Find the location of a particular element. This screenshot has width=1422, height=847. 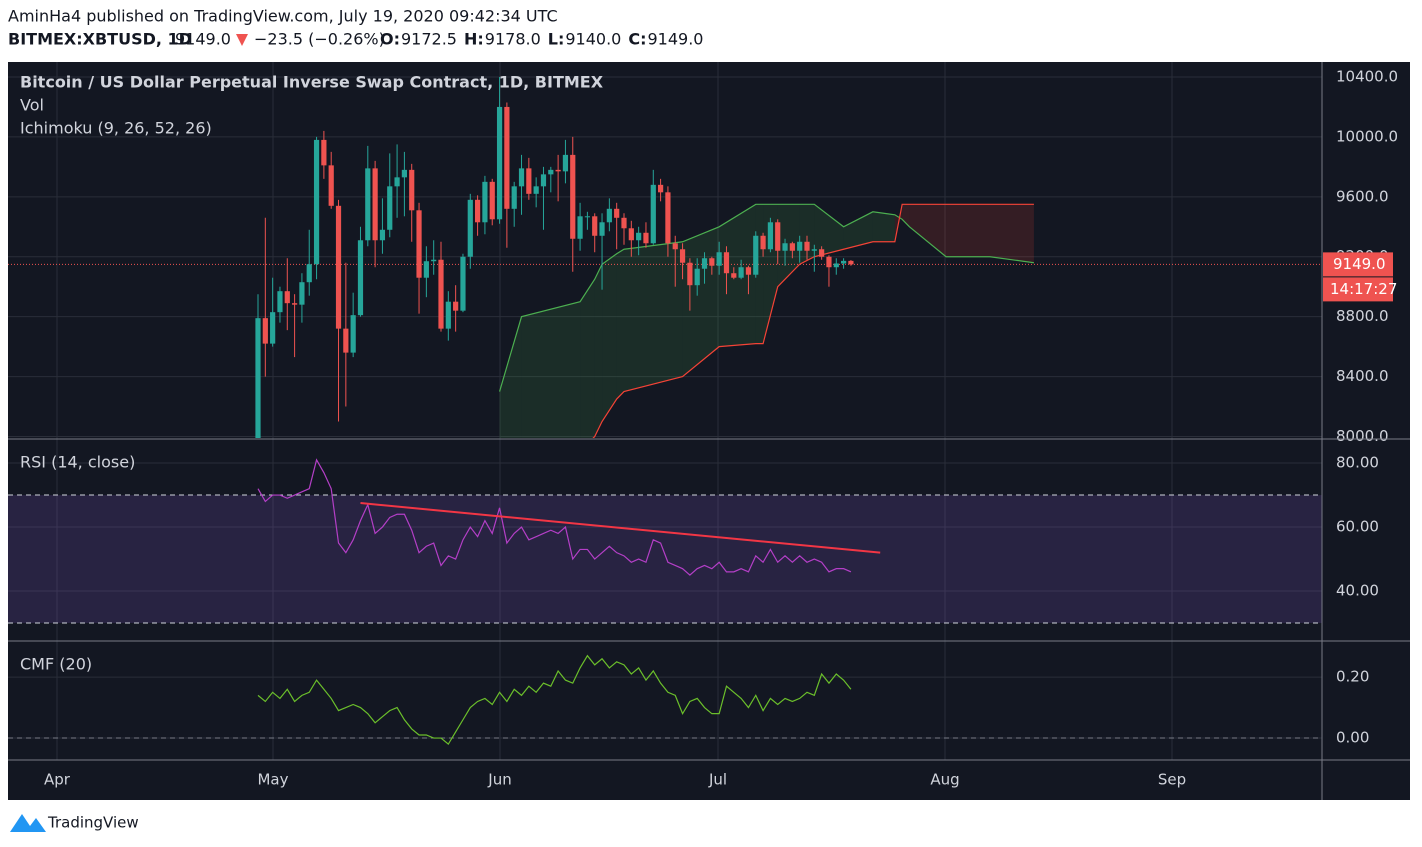

indicator-line is located at coordinates (554, 700).